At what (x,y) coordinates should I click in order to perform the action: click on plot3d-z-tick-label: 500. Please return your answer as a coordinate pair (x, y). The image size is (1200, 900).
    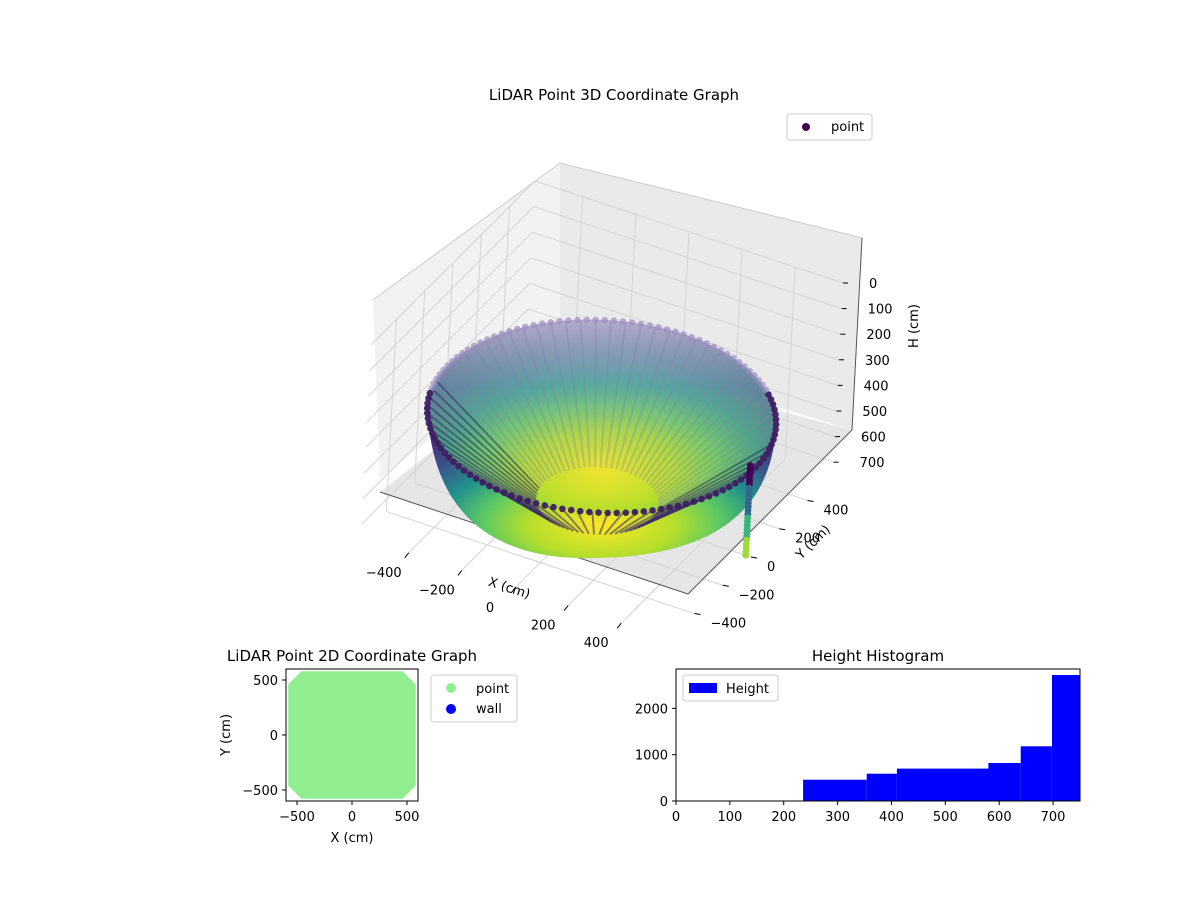
    Looking at the image, I should click on (874, 412).